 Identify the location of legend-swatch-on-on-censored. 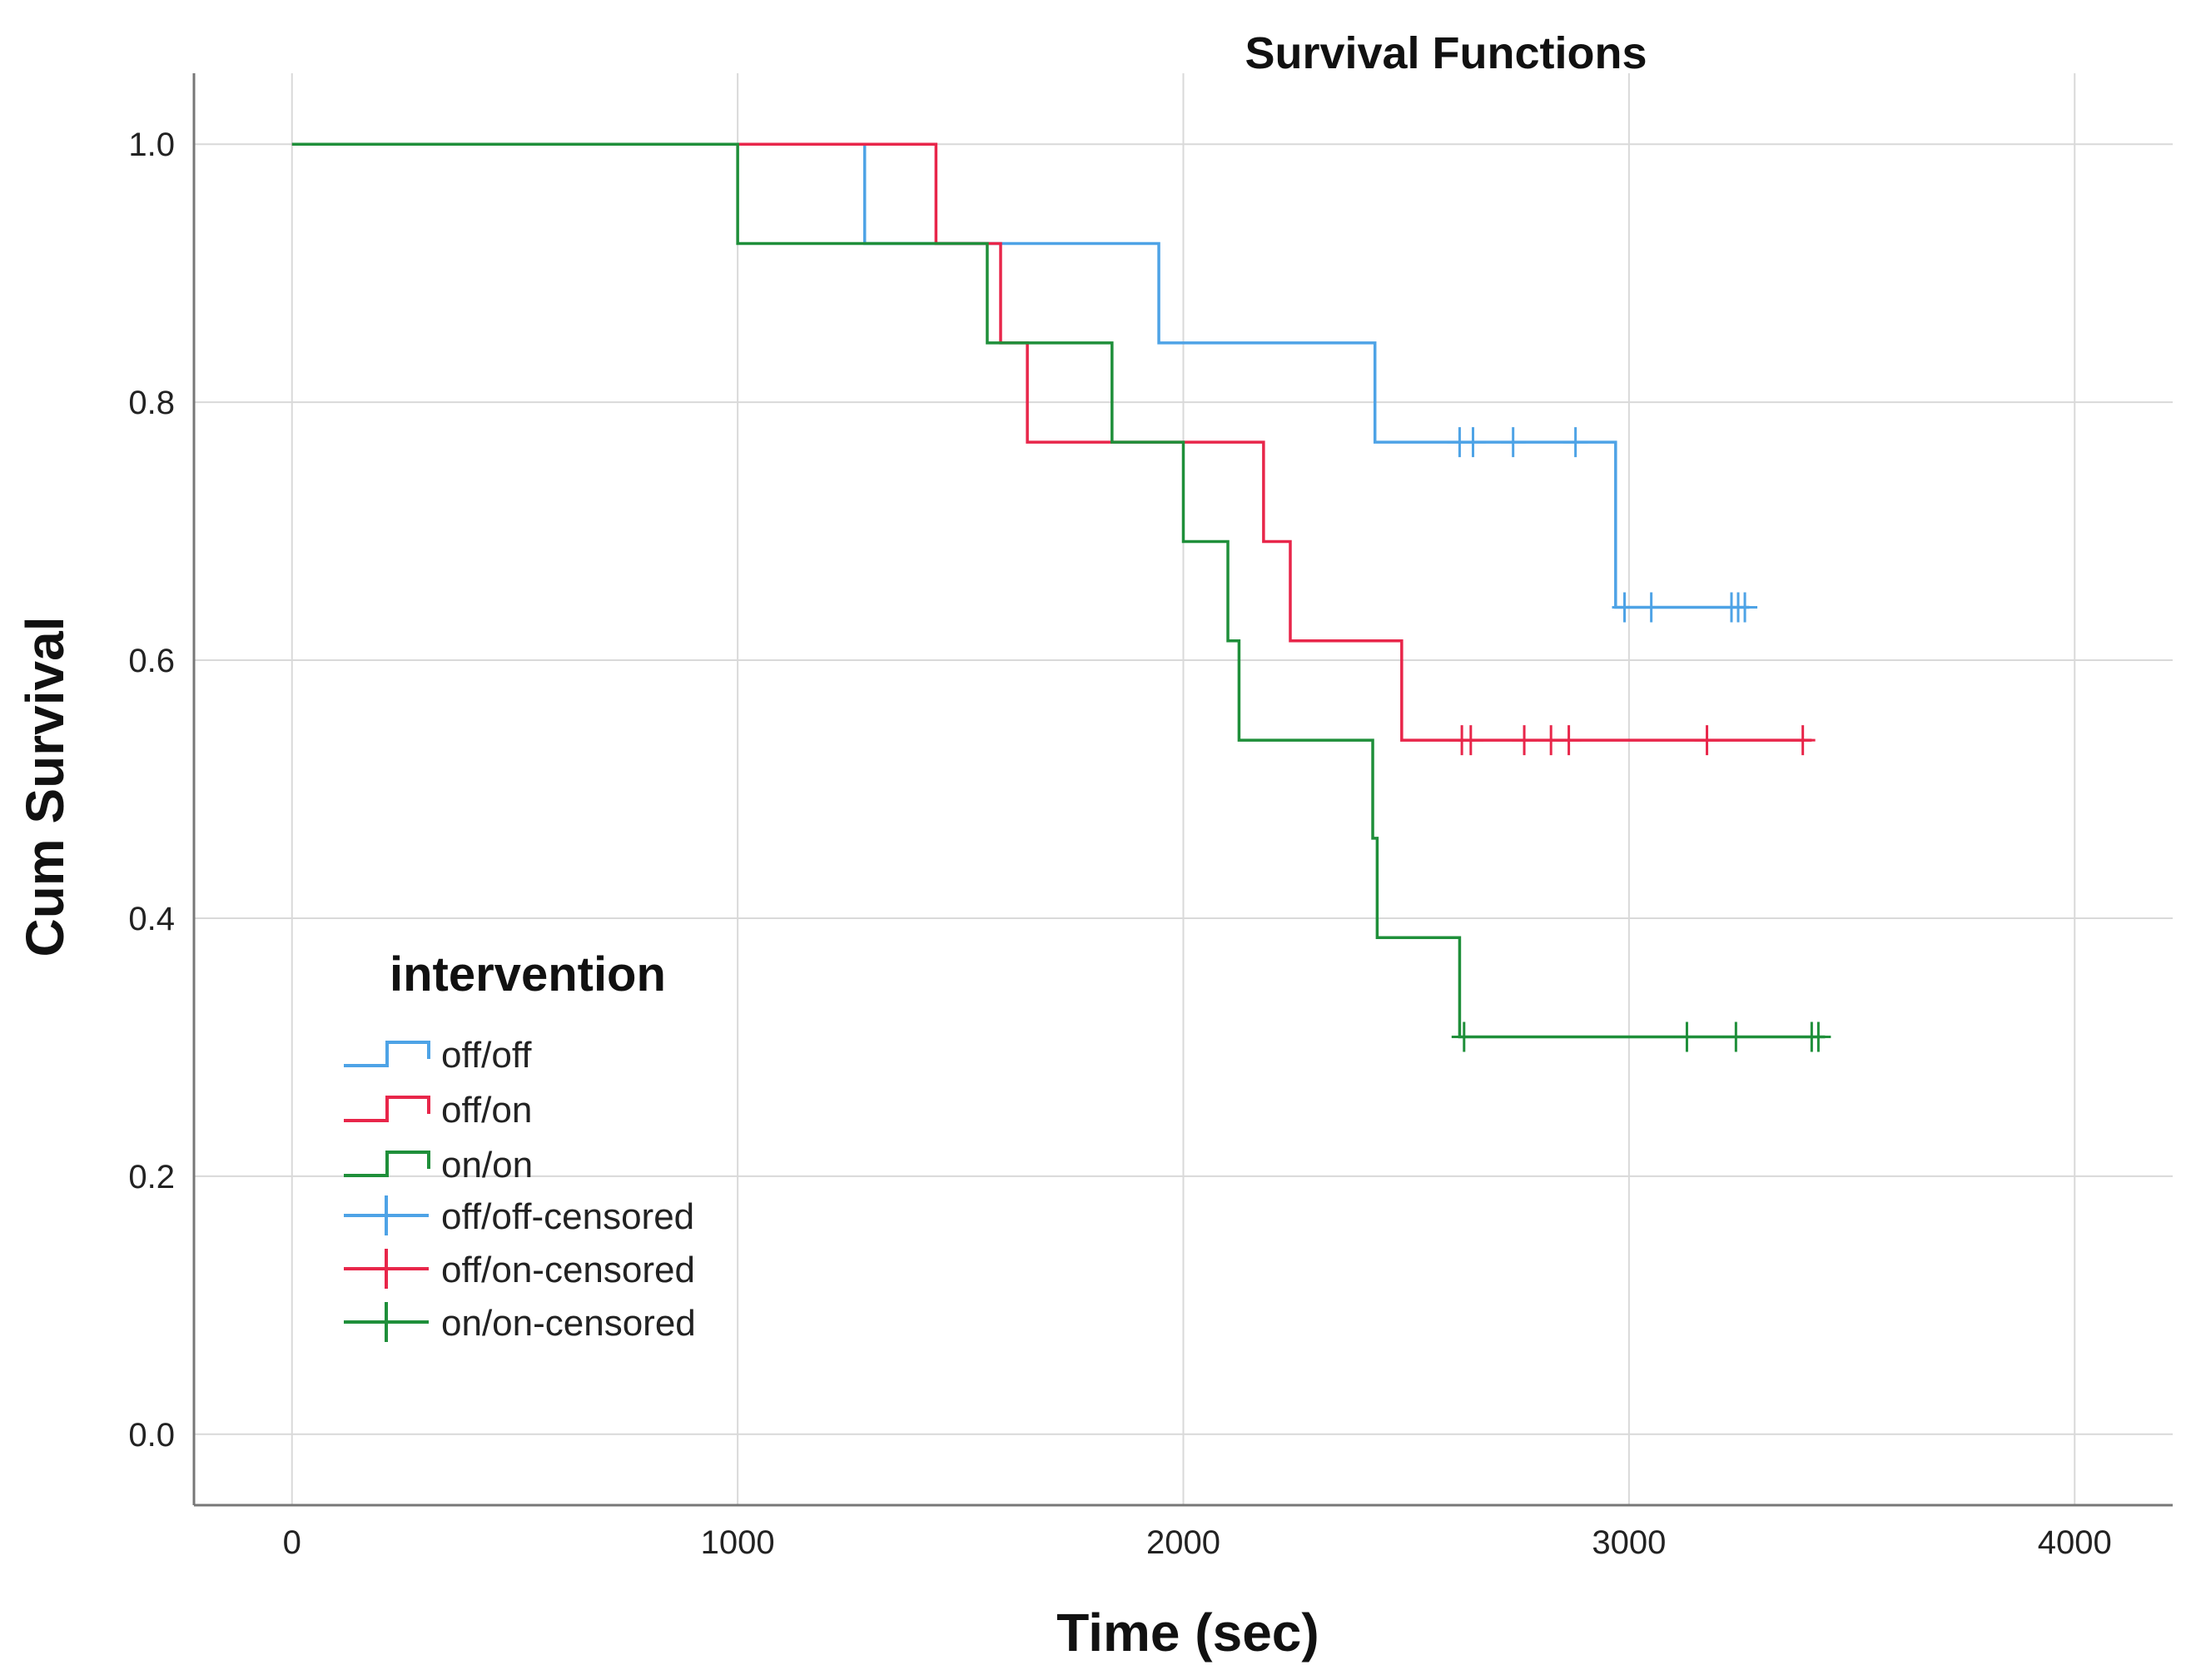
(386, 1322).